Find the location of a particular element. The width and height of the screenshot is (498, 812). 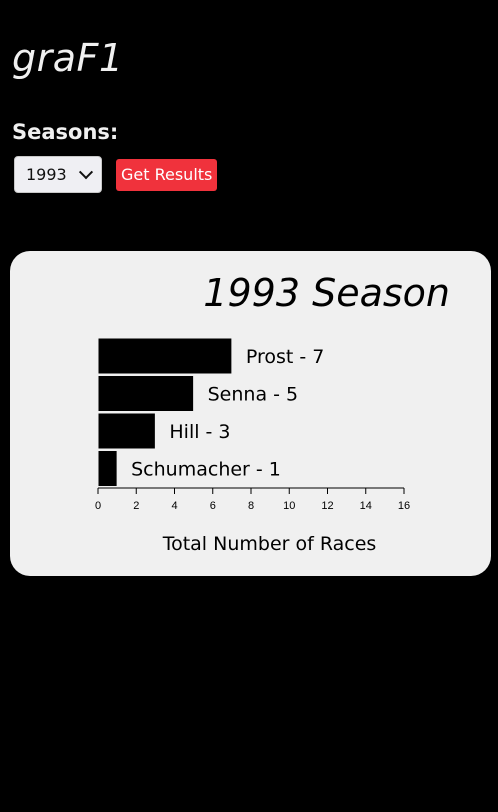

bar-label-senna: Senna - 5 is located at coordinates (253, 395).